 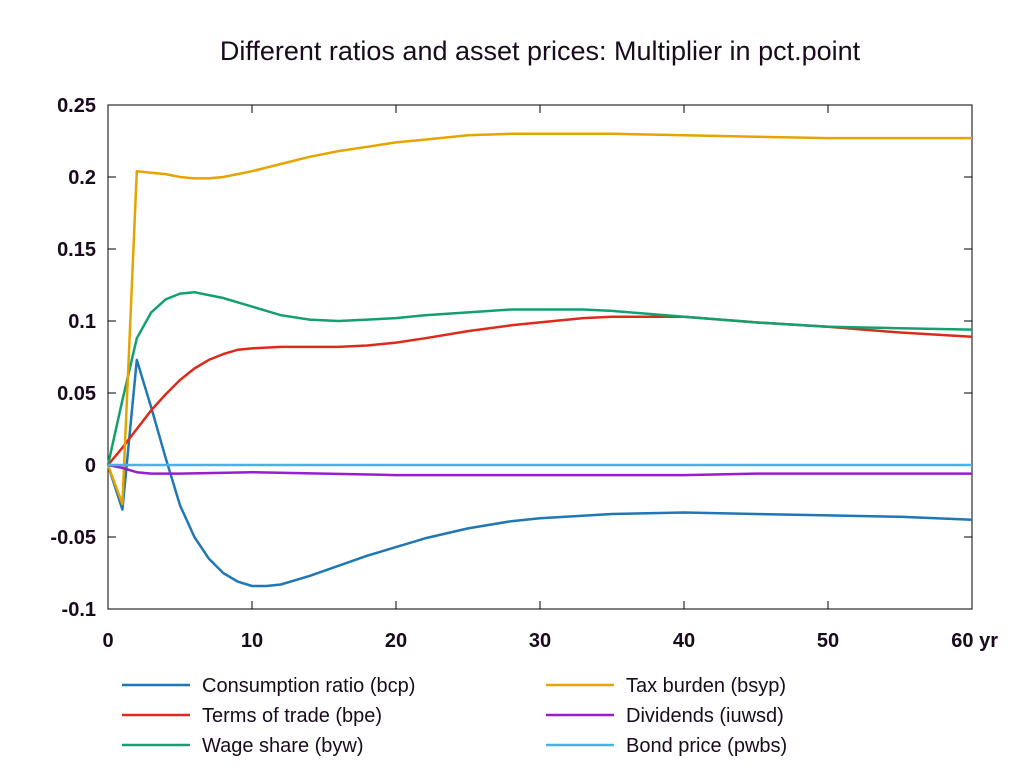 I want to click on y-tick-label: -0.05, so click(x=73, y=538).